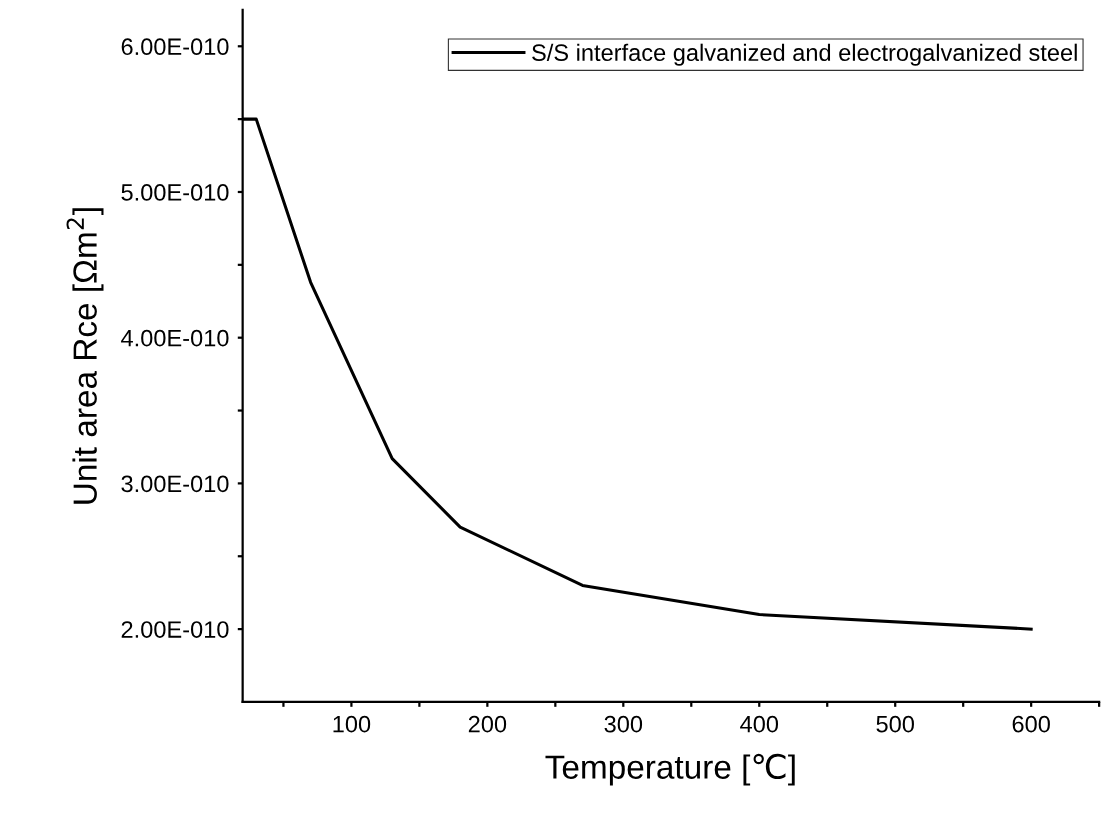  What do you see at coordinates (487, 724) in the screenshot?
I see `x-tick-label: 200` at bounding box center [487, 724].